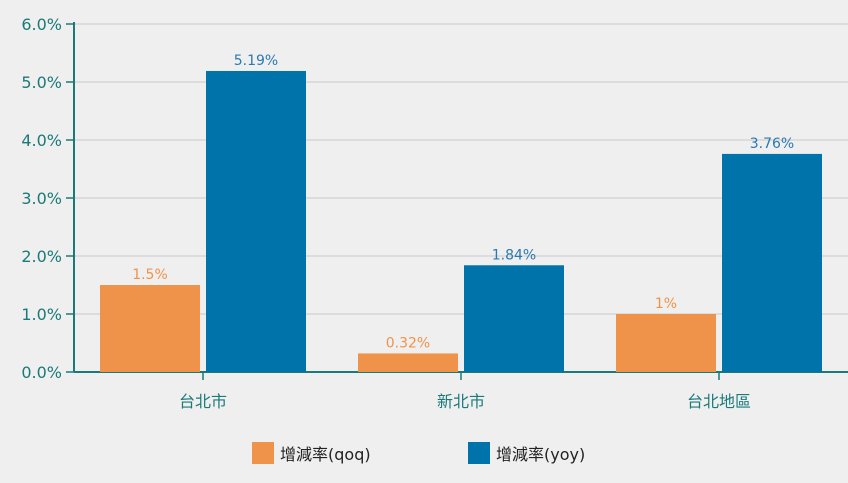  Describe the element at coordinates (41, 140) in the screenshot. I see `y-tick-label: 4.0%` at that location.